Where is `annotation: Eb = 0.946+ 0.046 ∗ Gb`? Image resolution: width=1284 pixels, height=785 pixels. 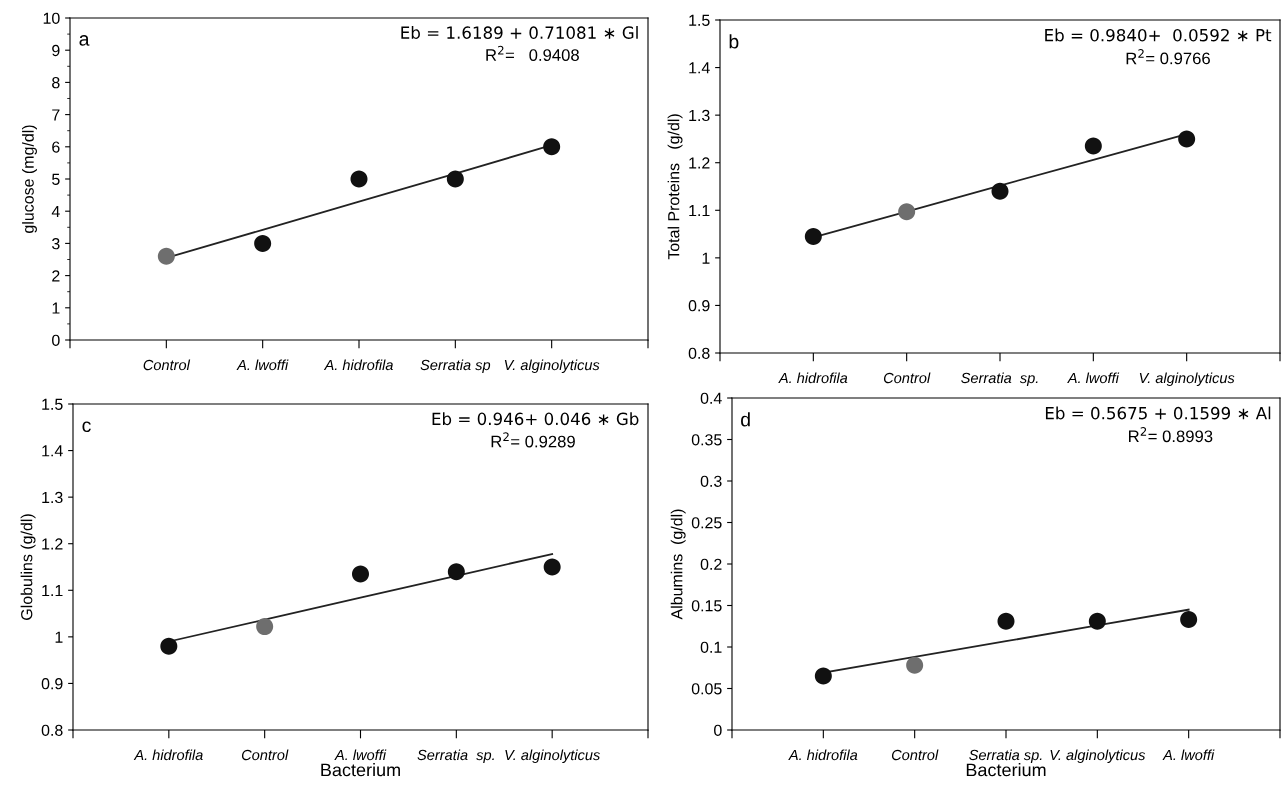
annotation: Eb = 0.946+ 0.046 ∗ Gb is located at coordinates (535, 419).